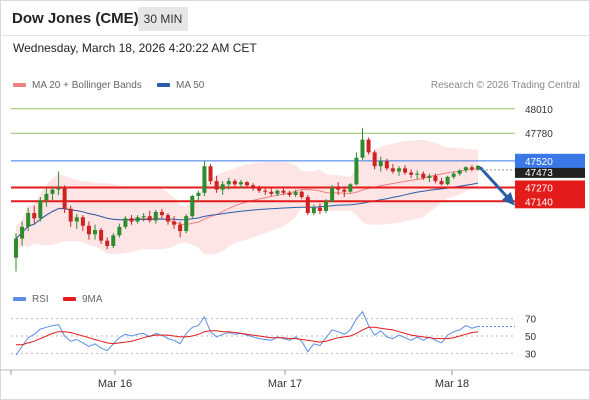  Describe the element at coordinates (92, 299) in the screenshot. I see `legend-9ma-label: 9MA` at that location.